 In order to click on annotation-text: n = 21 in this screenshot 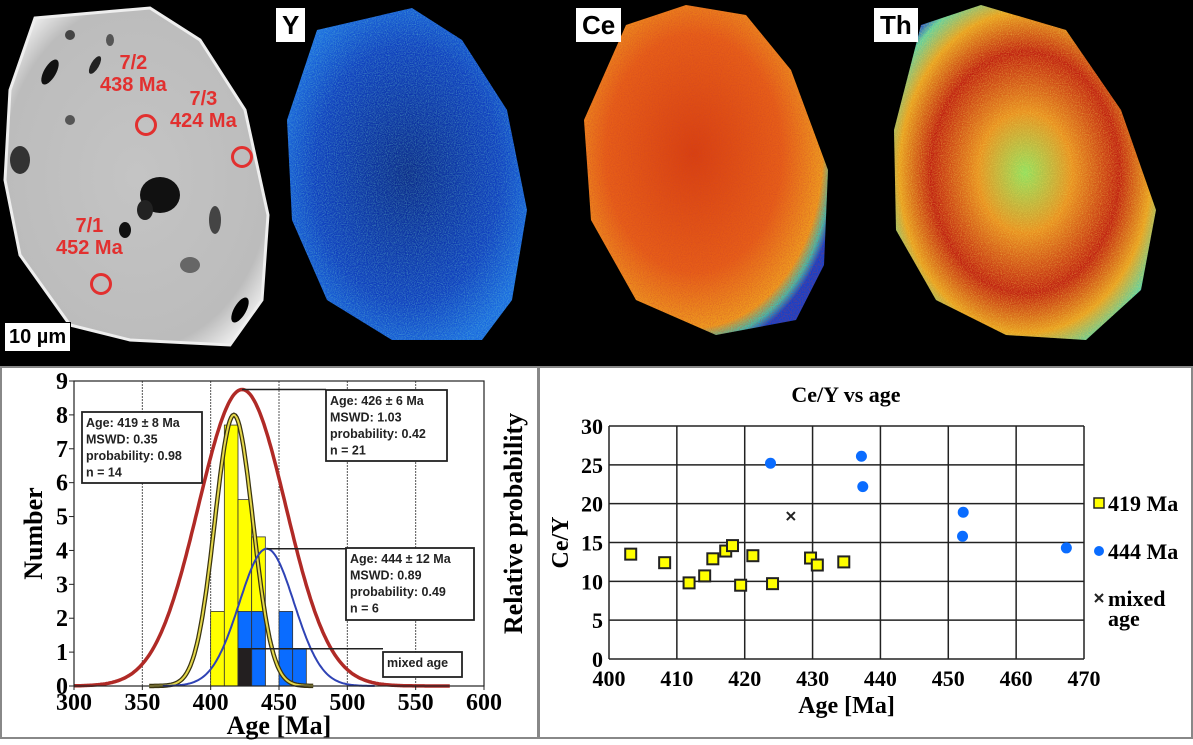, I will do `click(348, 451)`.